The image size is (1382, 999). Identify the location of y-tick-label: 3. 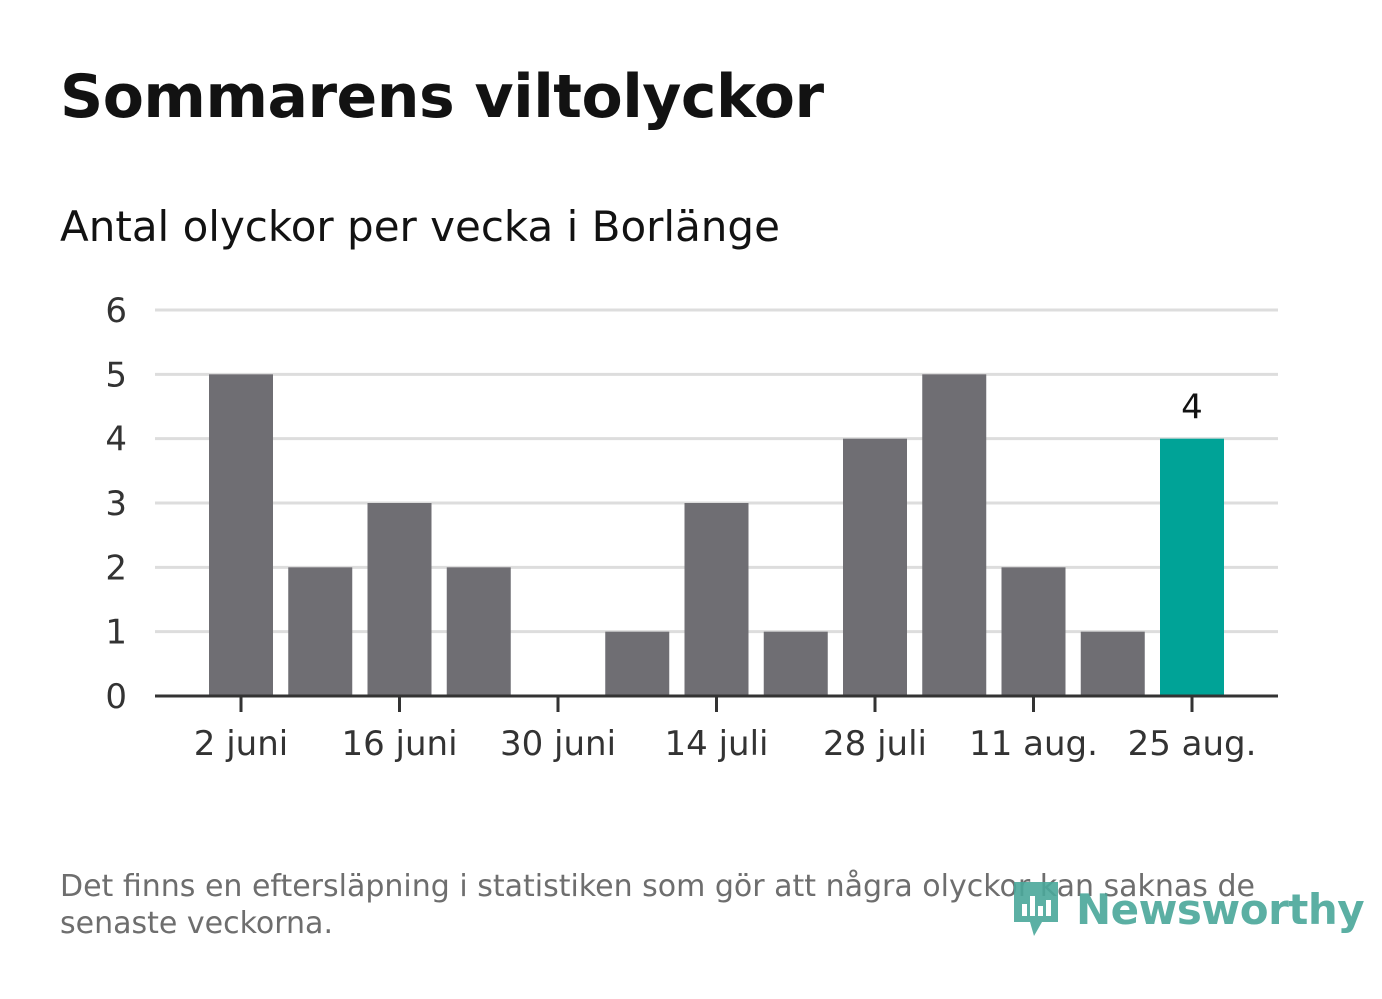
(116, 504).